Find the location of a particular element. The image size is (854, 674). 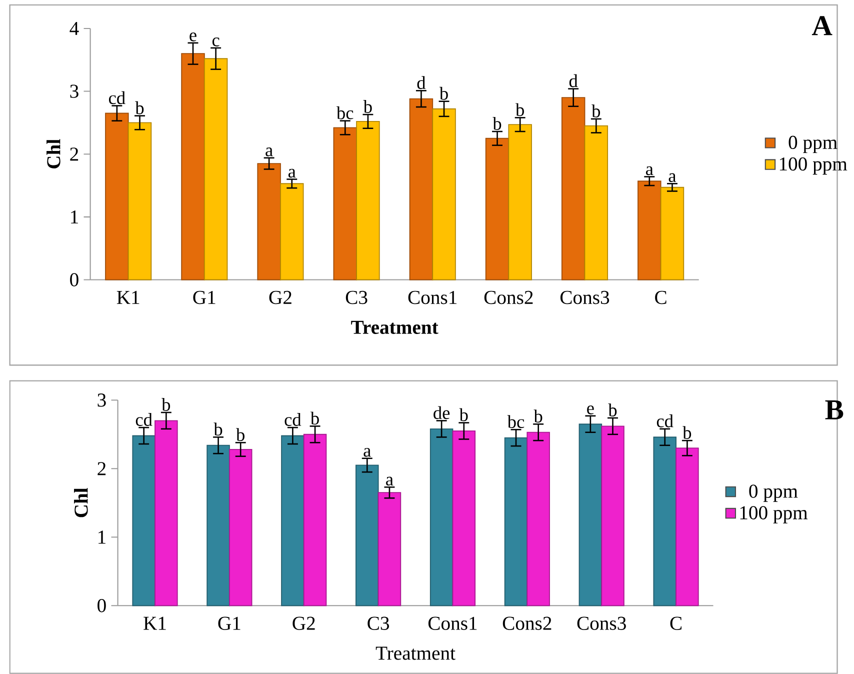

y-tick-label: 4 is located at coordinates (74, 28).